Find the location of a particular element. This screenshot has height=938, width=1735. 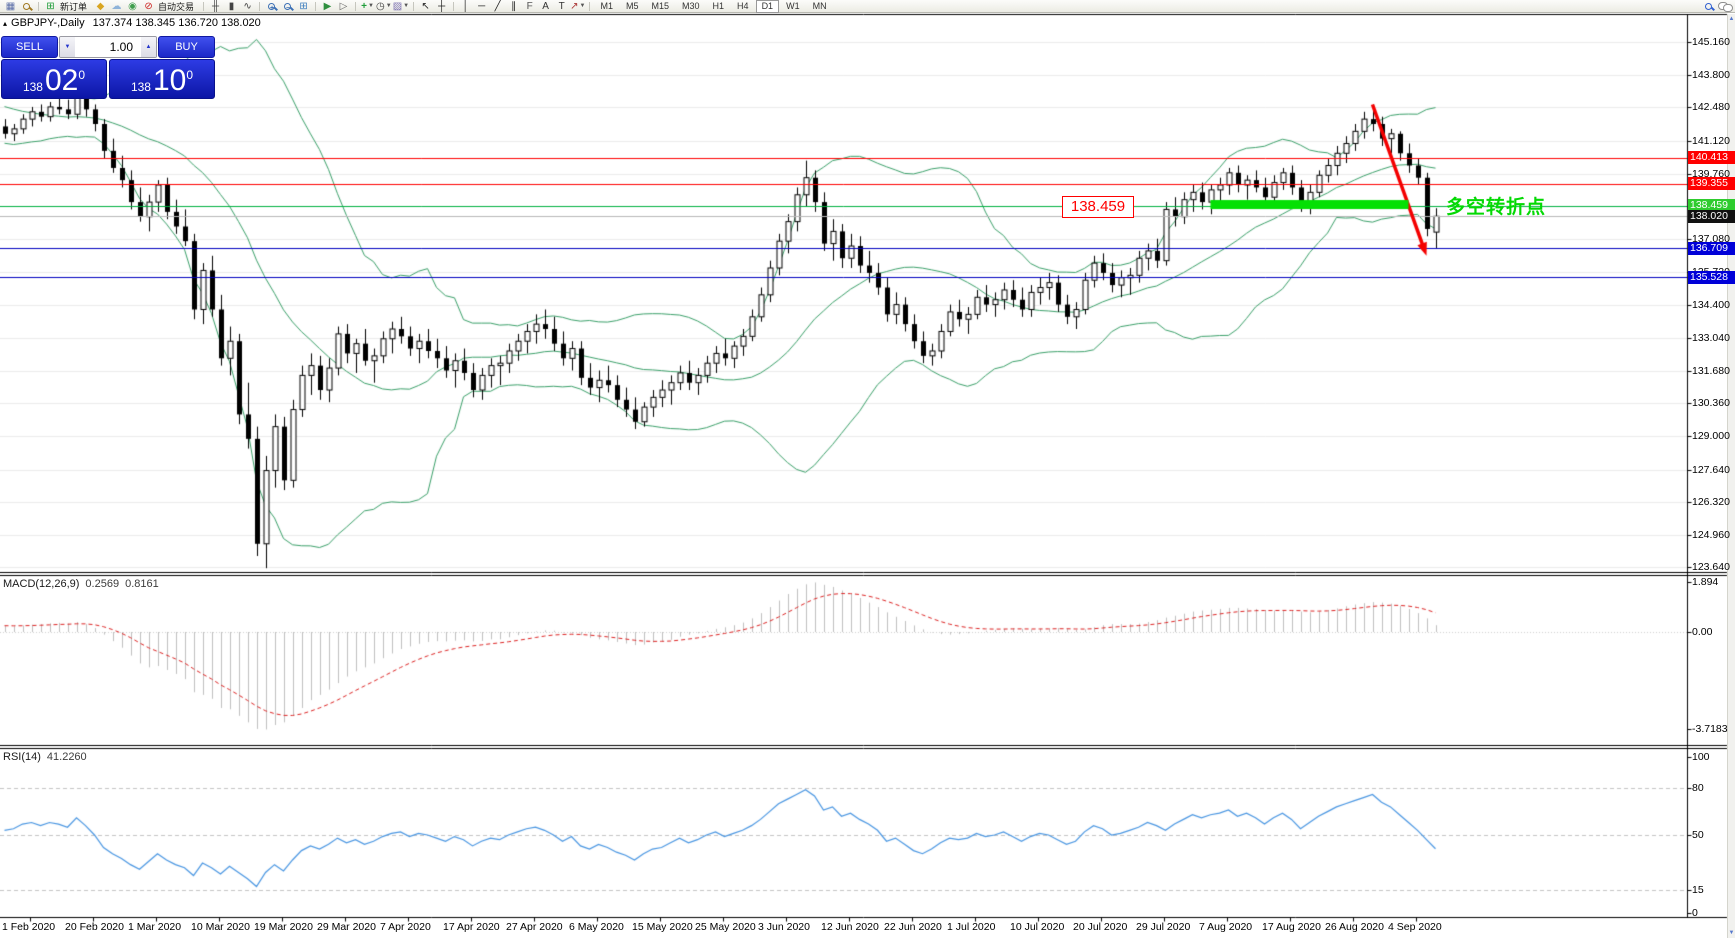

indicators-icon: + ▼ is located at coordinates (367, 6).